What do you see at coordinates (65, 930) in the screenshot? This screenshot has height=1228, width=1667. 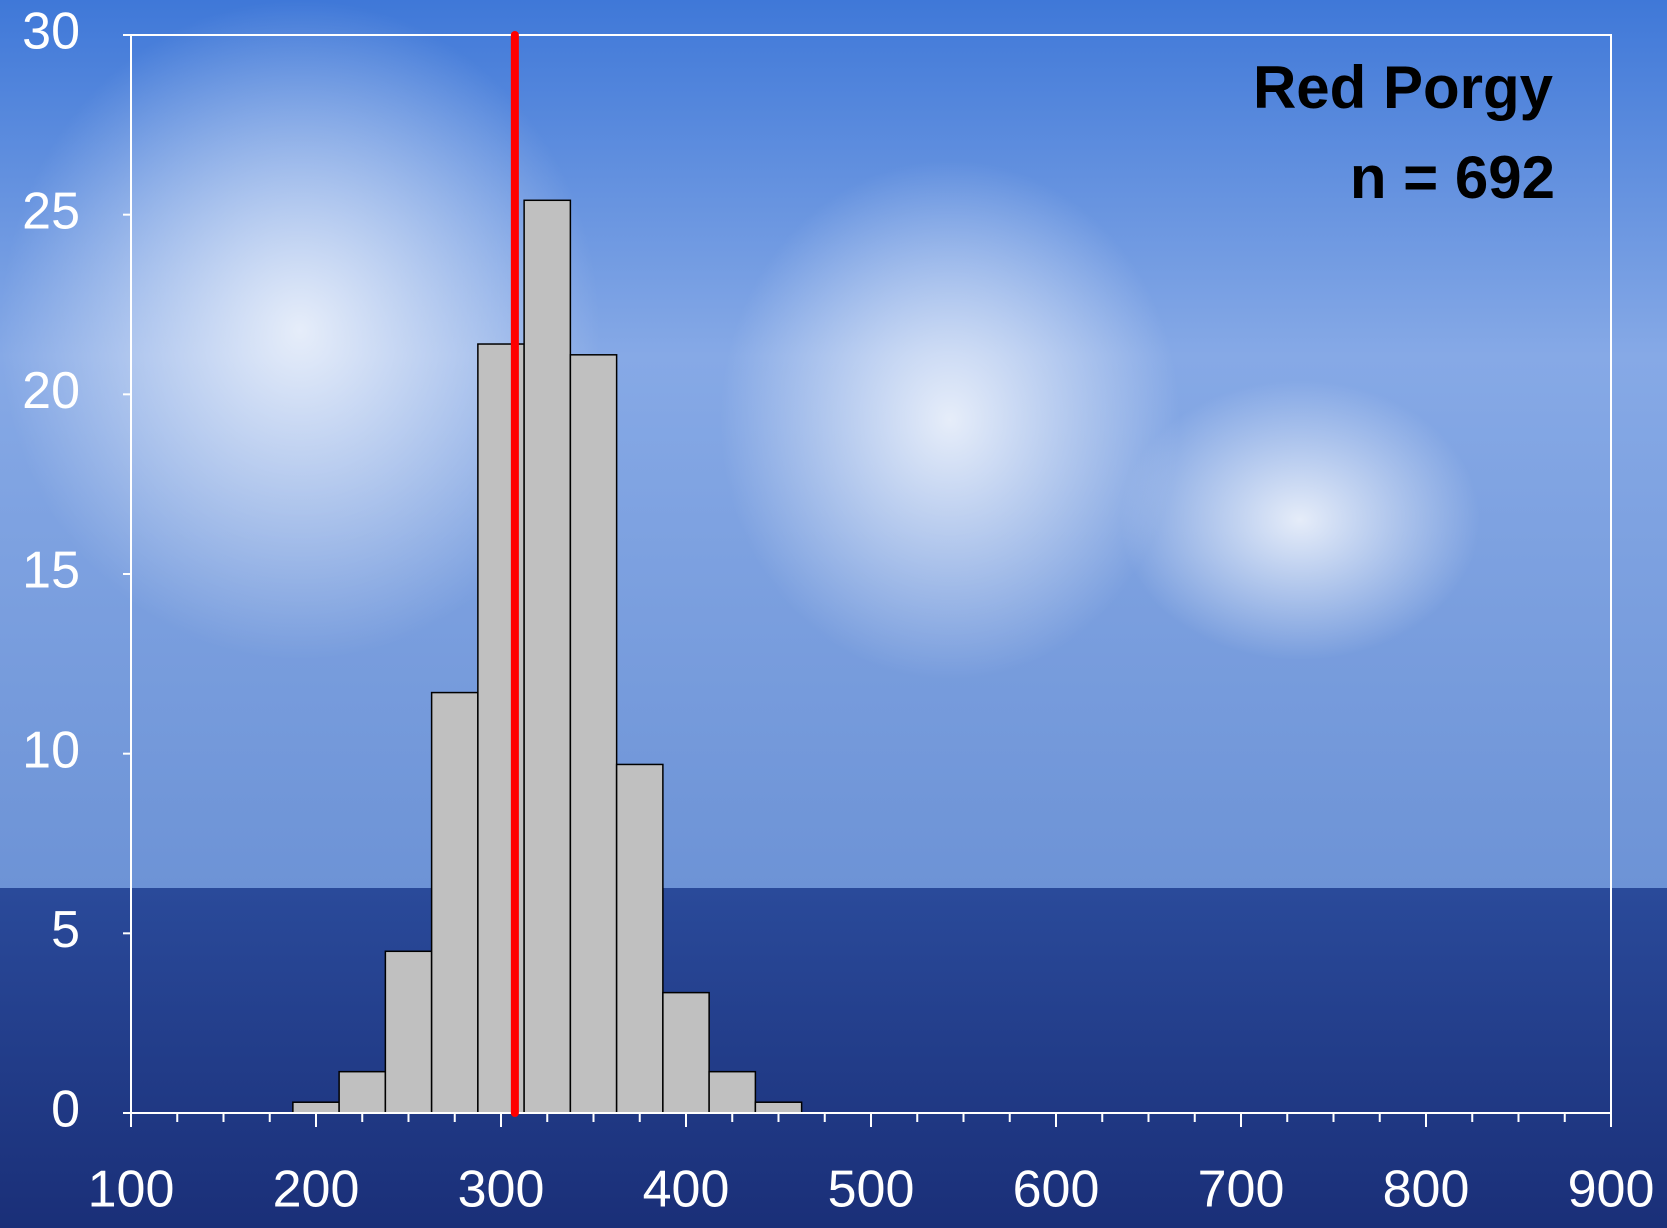 I see `y-tick-label: 5` at bounding box center [65, 930].